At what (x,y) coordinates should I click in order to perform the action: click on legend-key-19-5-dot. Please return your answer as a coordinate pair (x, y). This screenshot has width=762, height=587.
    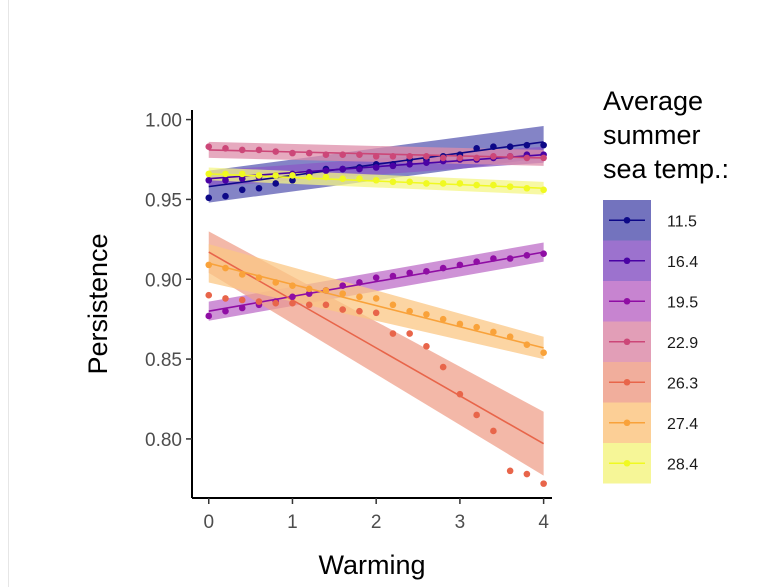
    Looking at the image, I should click on (627, 301).